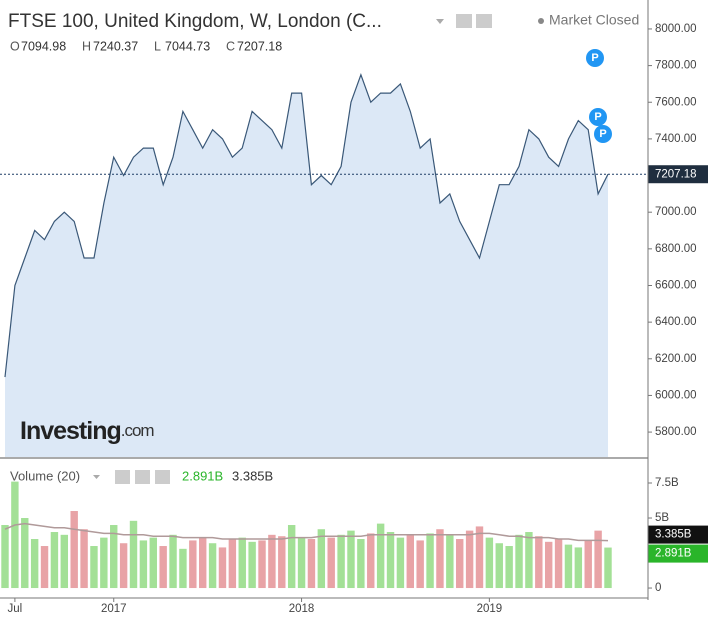 The width and height of the screenshot is (710, 623). Describe the element at coordinates (658, 588) in the screenshot. I see `y-tick-label: 0` at that location.